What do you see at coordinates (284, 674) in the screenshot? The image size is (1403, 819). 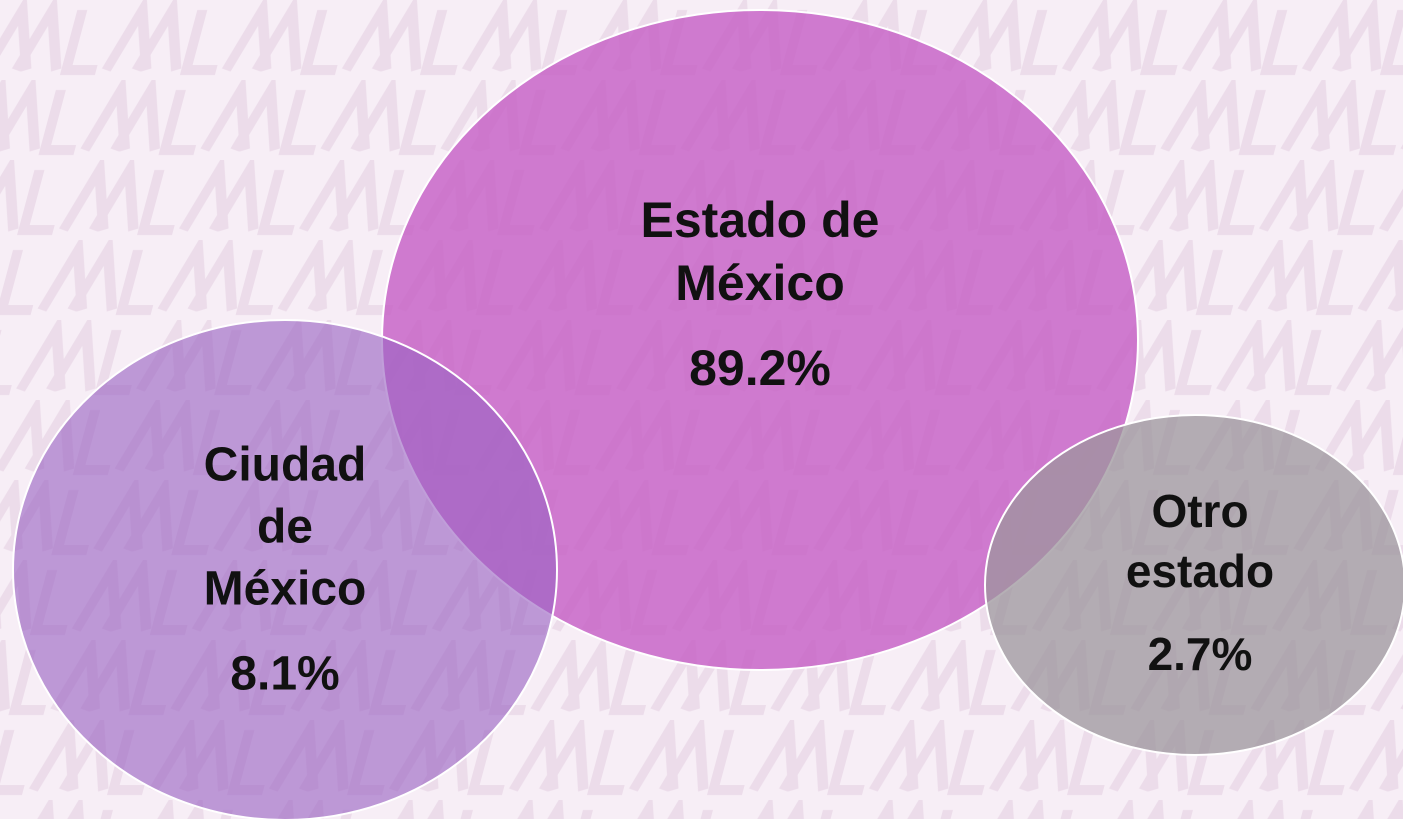 I see `node-value: 8.1%` at bounding box center [284, 674].